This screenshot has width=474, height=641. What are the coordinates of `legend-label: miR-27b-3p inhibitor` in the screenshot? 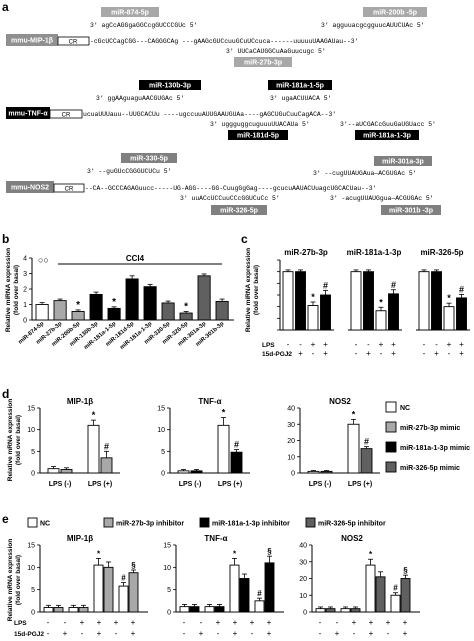 It's located at (150, 524).